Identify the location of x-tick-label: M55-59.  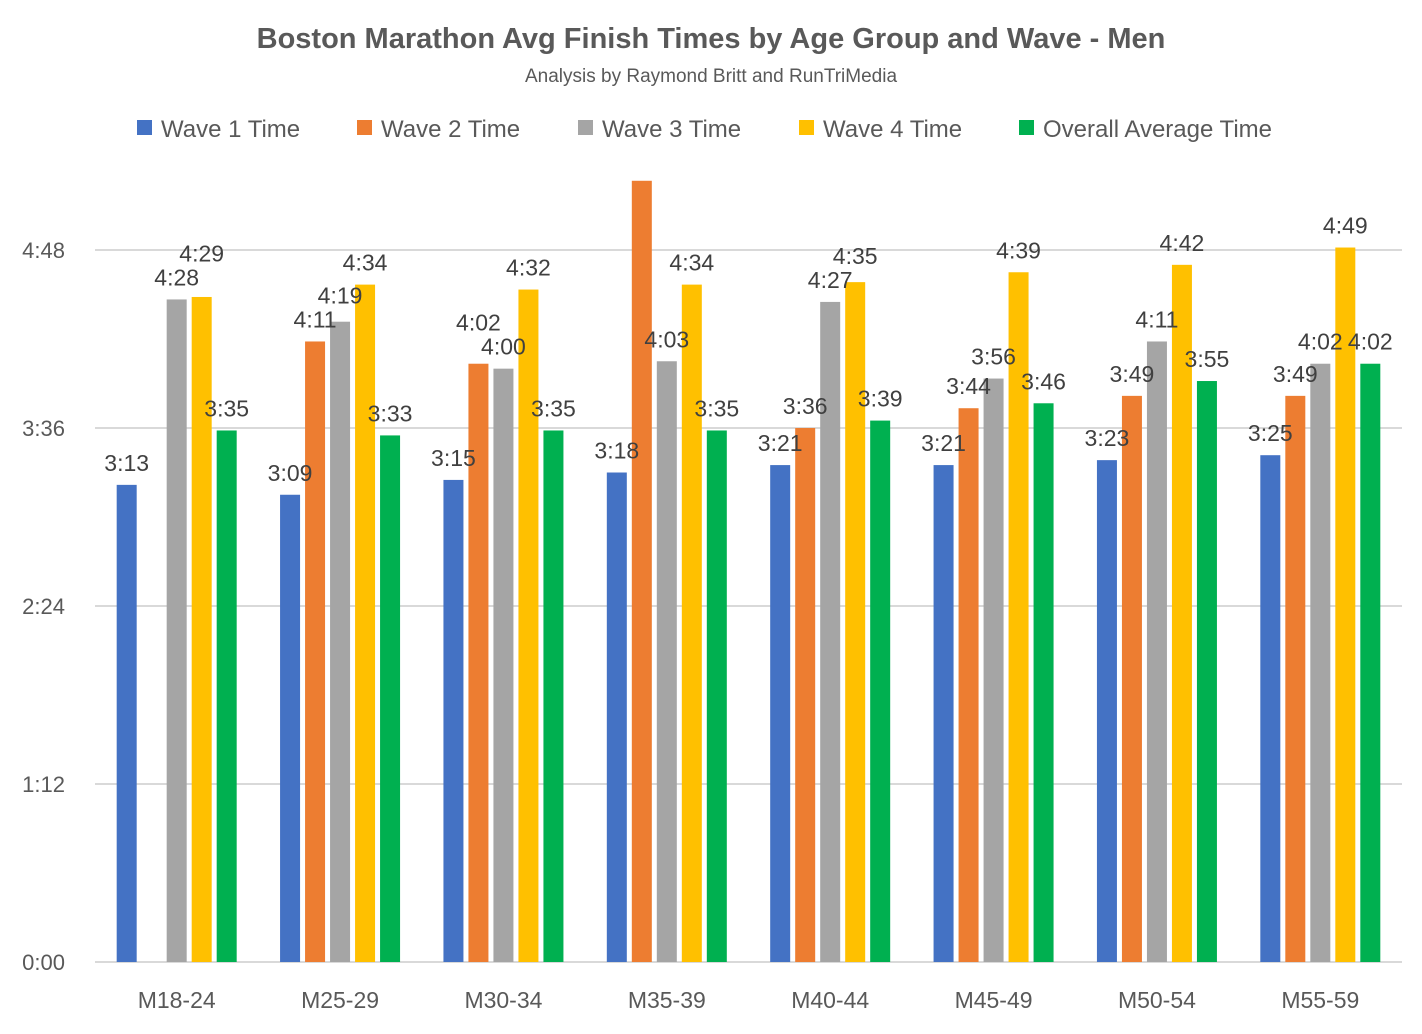
(1320, 1000).